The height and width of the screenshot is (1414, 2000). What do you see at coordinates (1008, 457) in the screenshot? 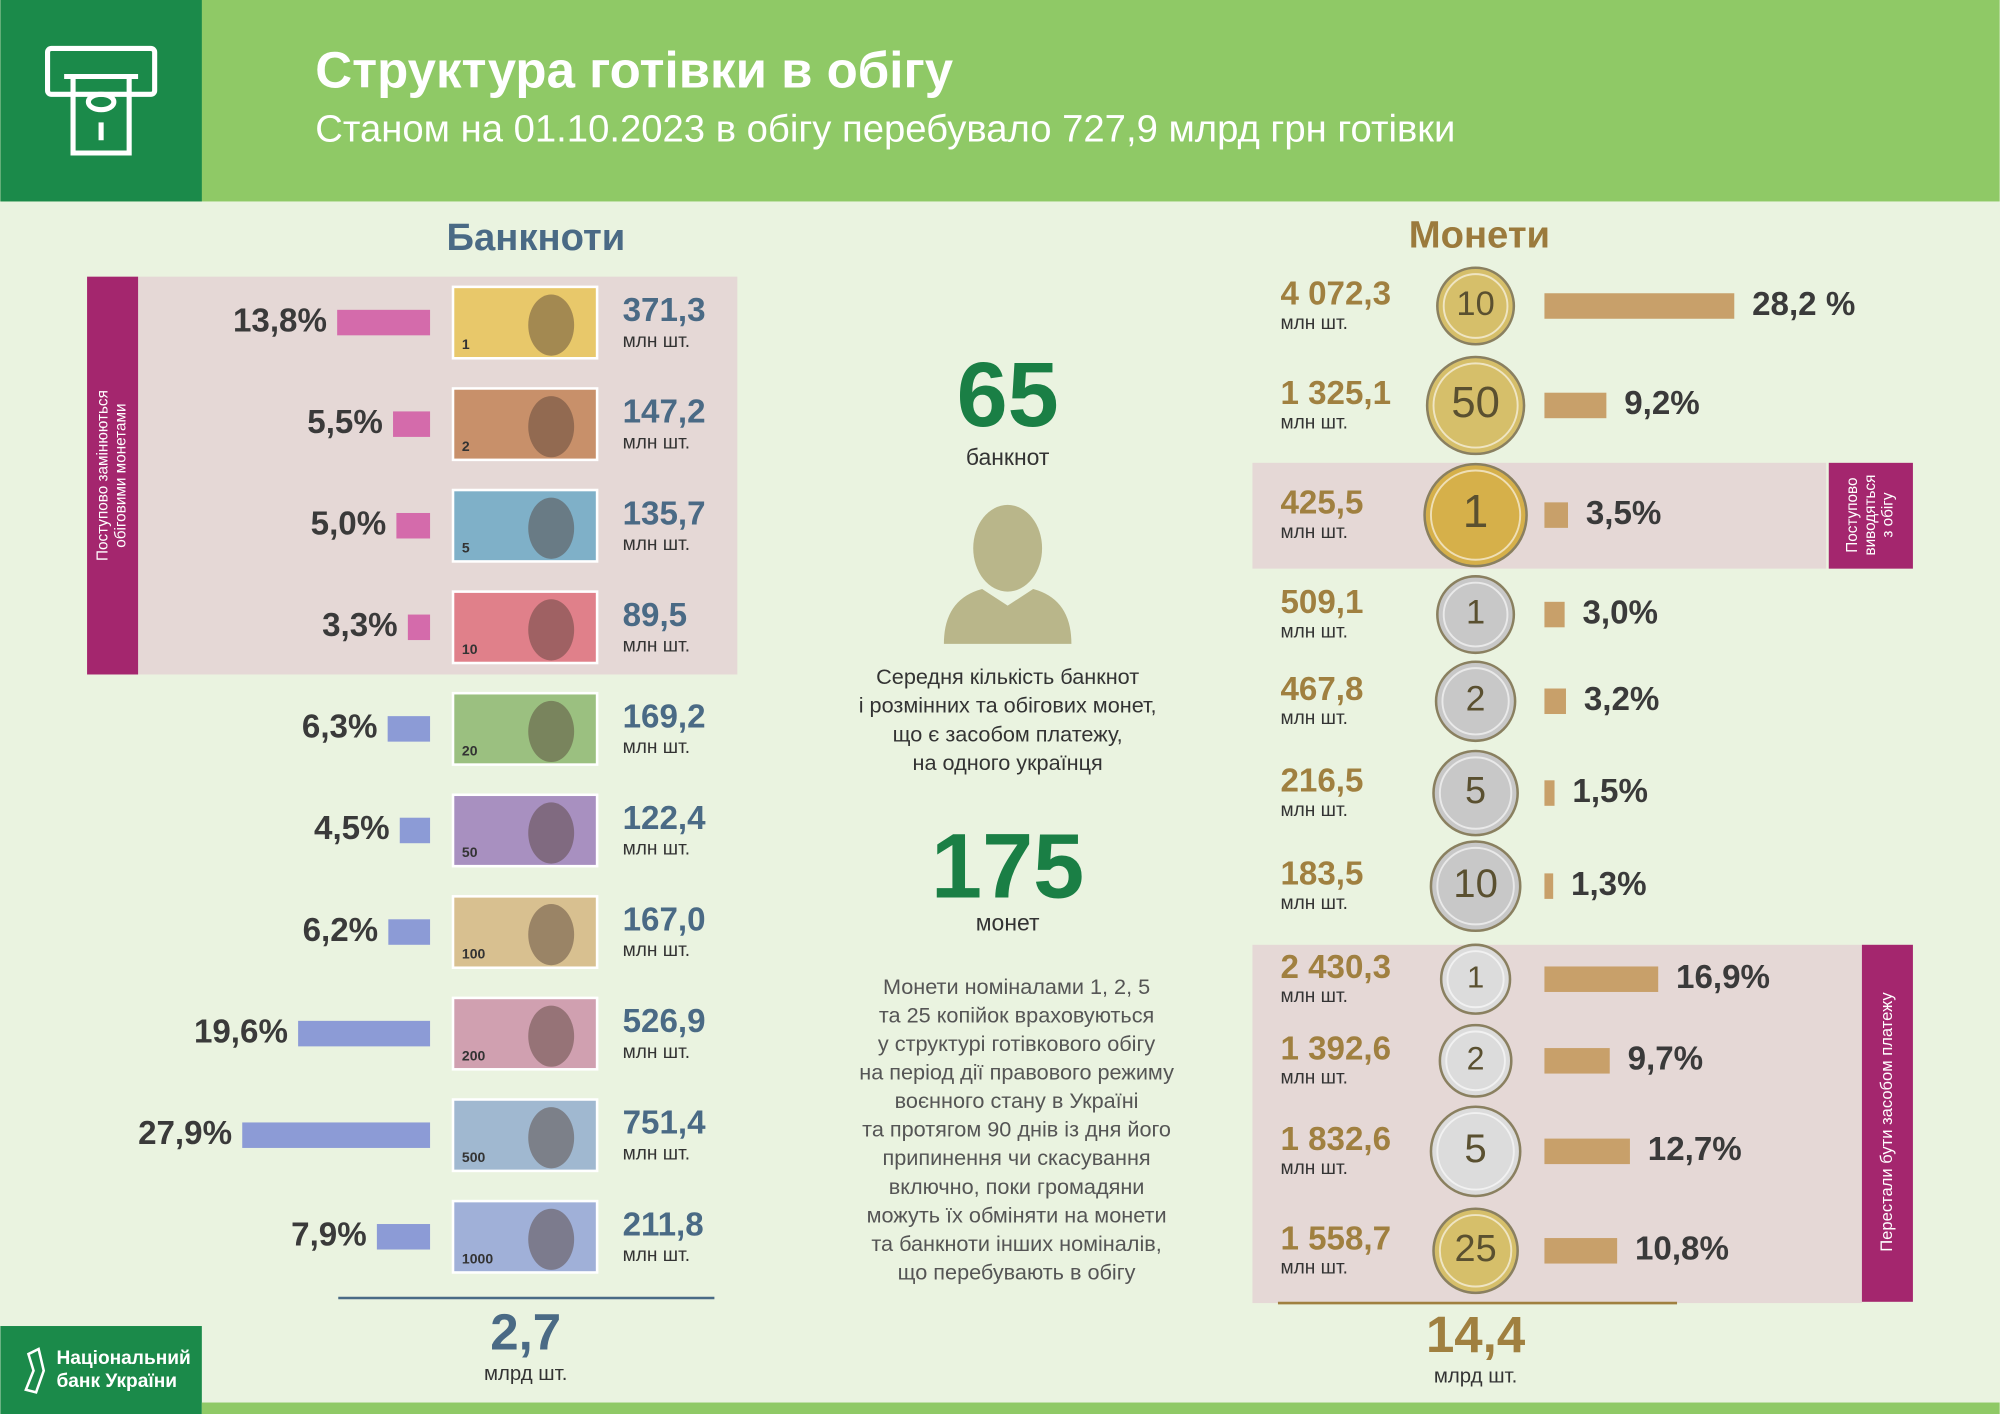
I see `banknotes-per-capita-label: банкнот` at bounding box center [1008, 457].